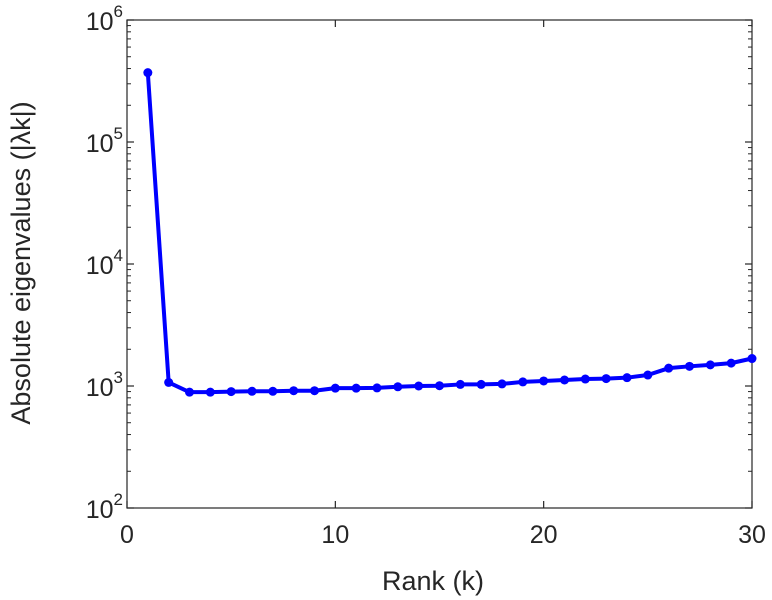 This screenshot has height=600, width=772. What do you see at coordinates (127, 535) in the screenshot?
I see `x-tick-label: 0` at bounding box center [127, 535].